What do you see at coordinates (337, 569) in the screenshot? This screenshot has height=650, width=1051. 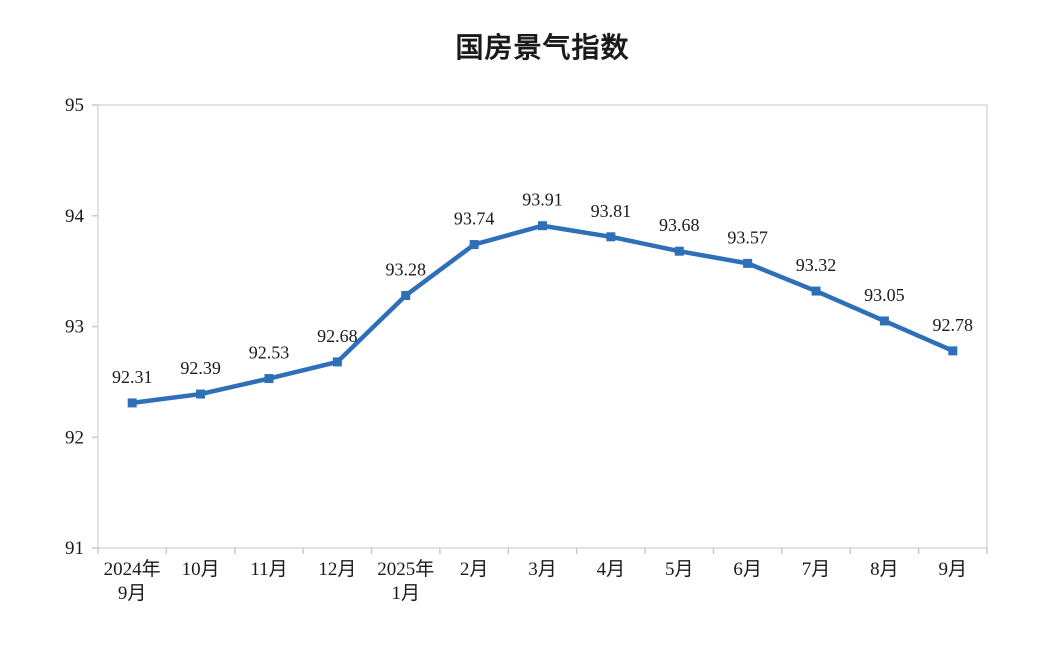 I see `x-axis-label: 12月` at bounding box center [337, 569].